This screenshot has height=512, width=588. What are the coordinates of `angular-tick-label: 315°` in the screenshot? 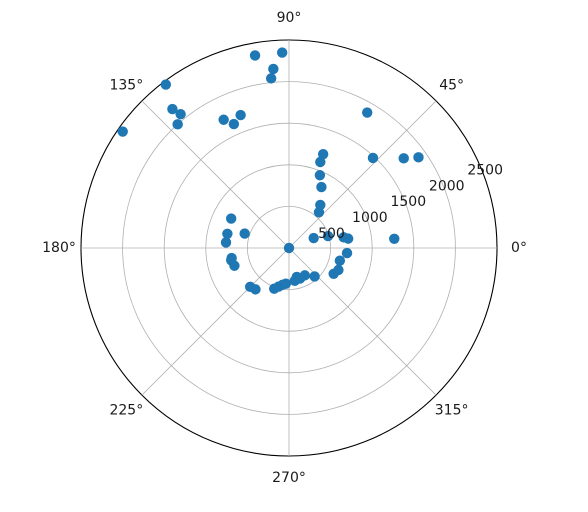 It's located at (452, 411).